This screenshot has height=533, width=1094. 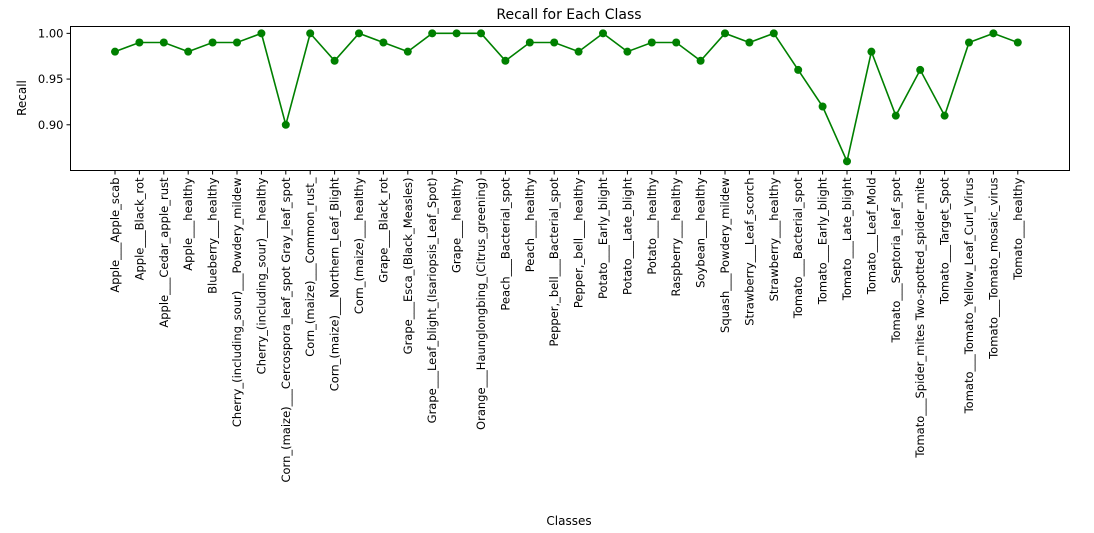 What do you see at coordinates (51, 125) in the screenshot?
I see `y-tick-label: 0.90` at bounding box center [51, 125].